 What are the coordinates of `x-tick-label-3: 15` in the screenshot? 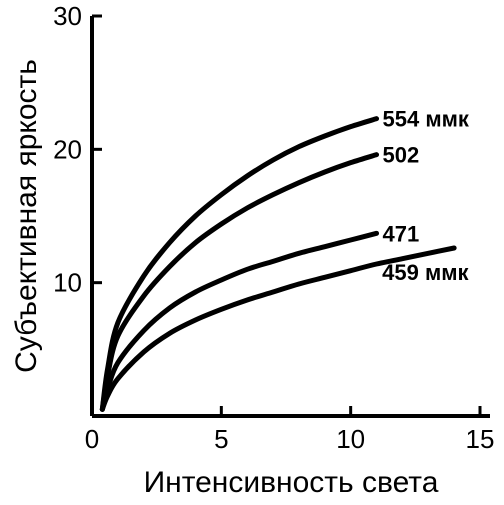 It's located at (480, 439).